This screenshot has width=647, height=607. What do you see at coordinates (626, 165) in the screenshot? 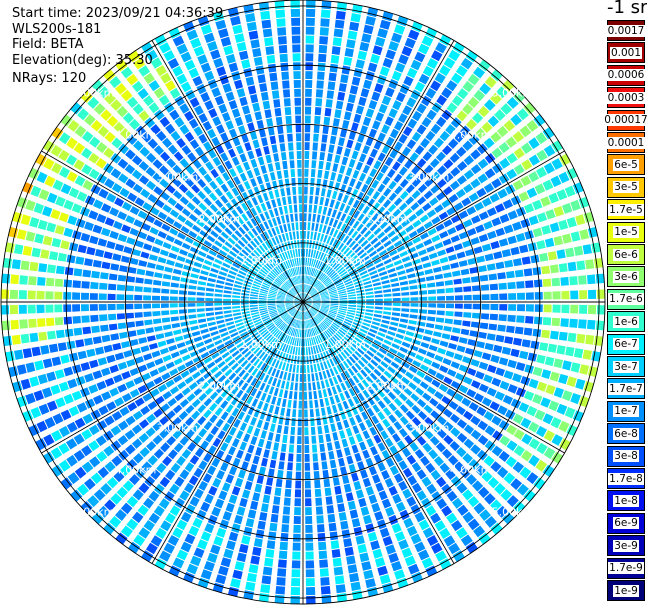
I see `colorbar-bin: 6e-5` at bounding box center [626, 165].